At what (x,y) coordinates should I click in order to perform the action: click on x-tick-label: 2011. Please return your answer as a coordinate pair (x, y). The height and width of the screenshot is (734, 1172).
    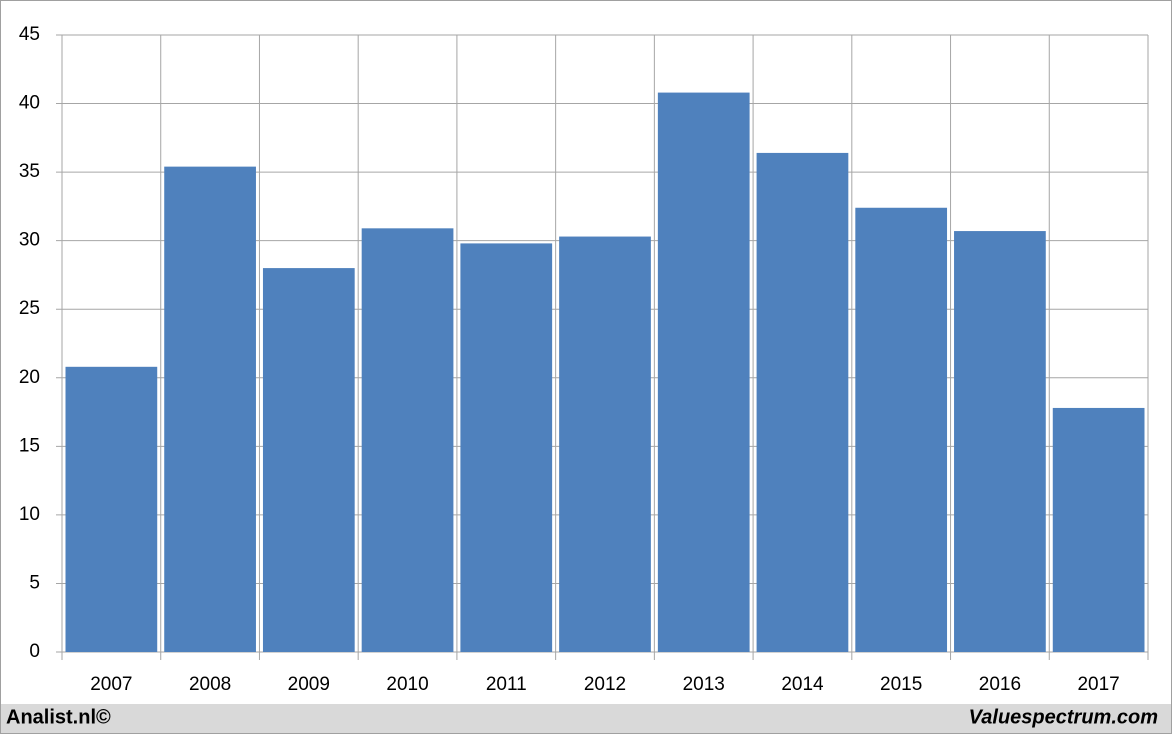
    Looking at the image, I should click on (506, 684).